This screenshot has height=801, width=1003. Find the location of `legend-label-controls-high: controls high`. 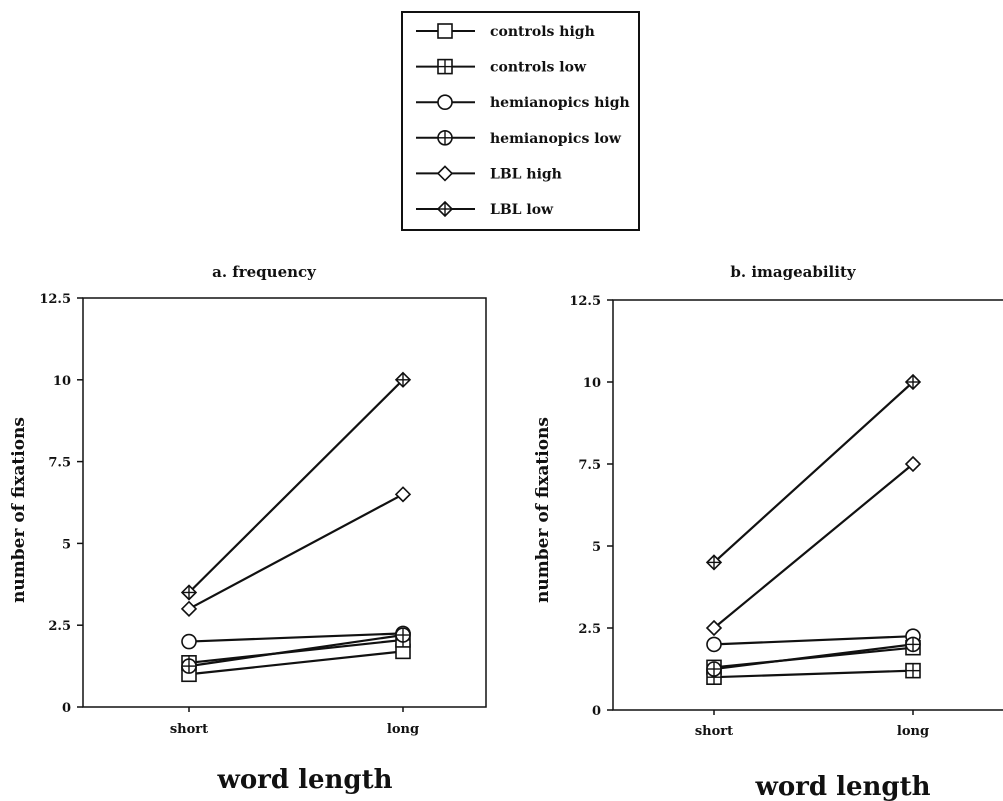

legend-label-controls-high: controls high is located at coordinates (542, 32).